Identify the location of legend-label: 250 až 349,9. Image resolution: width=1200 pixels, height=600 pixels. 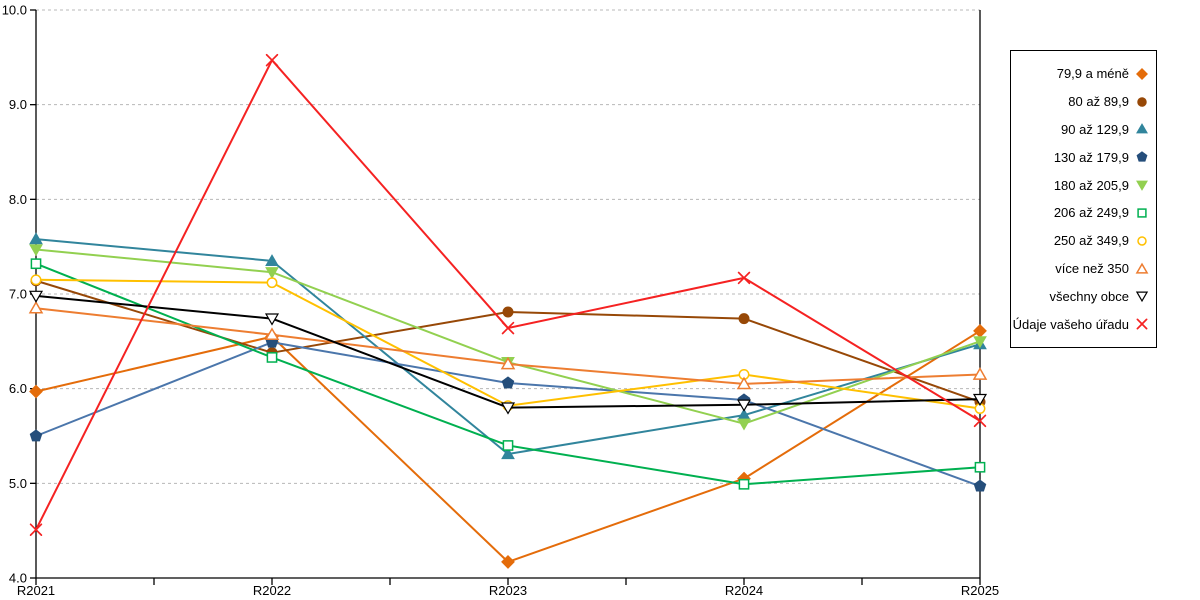
(1091, 241).